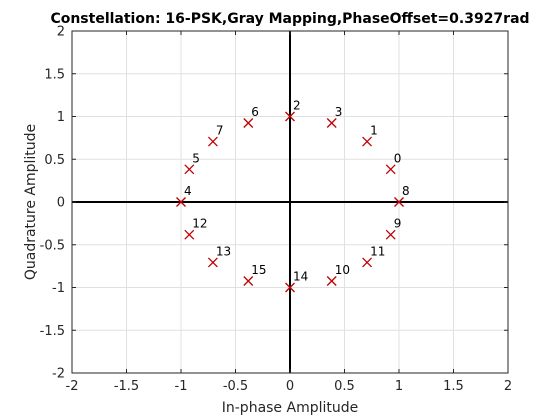 This screenshot has height=420, width=560. What do you see at coordinates (220, 131) in the screenshot?
I see `point-label: 7` at bounding box center [220, 131].